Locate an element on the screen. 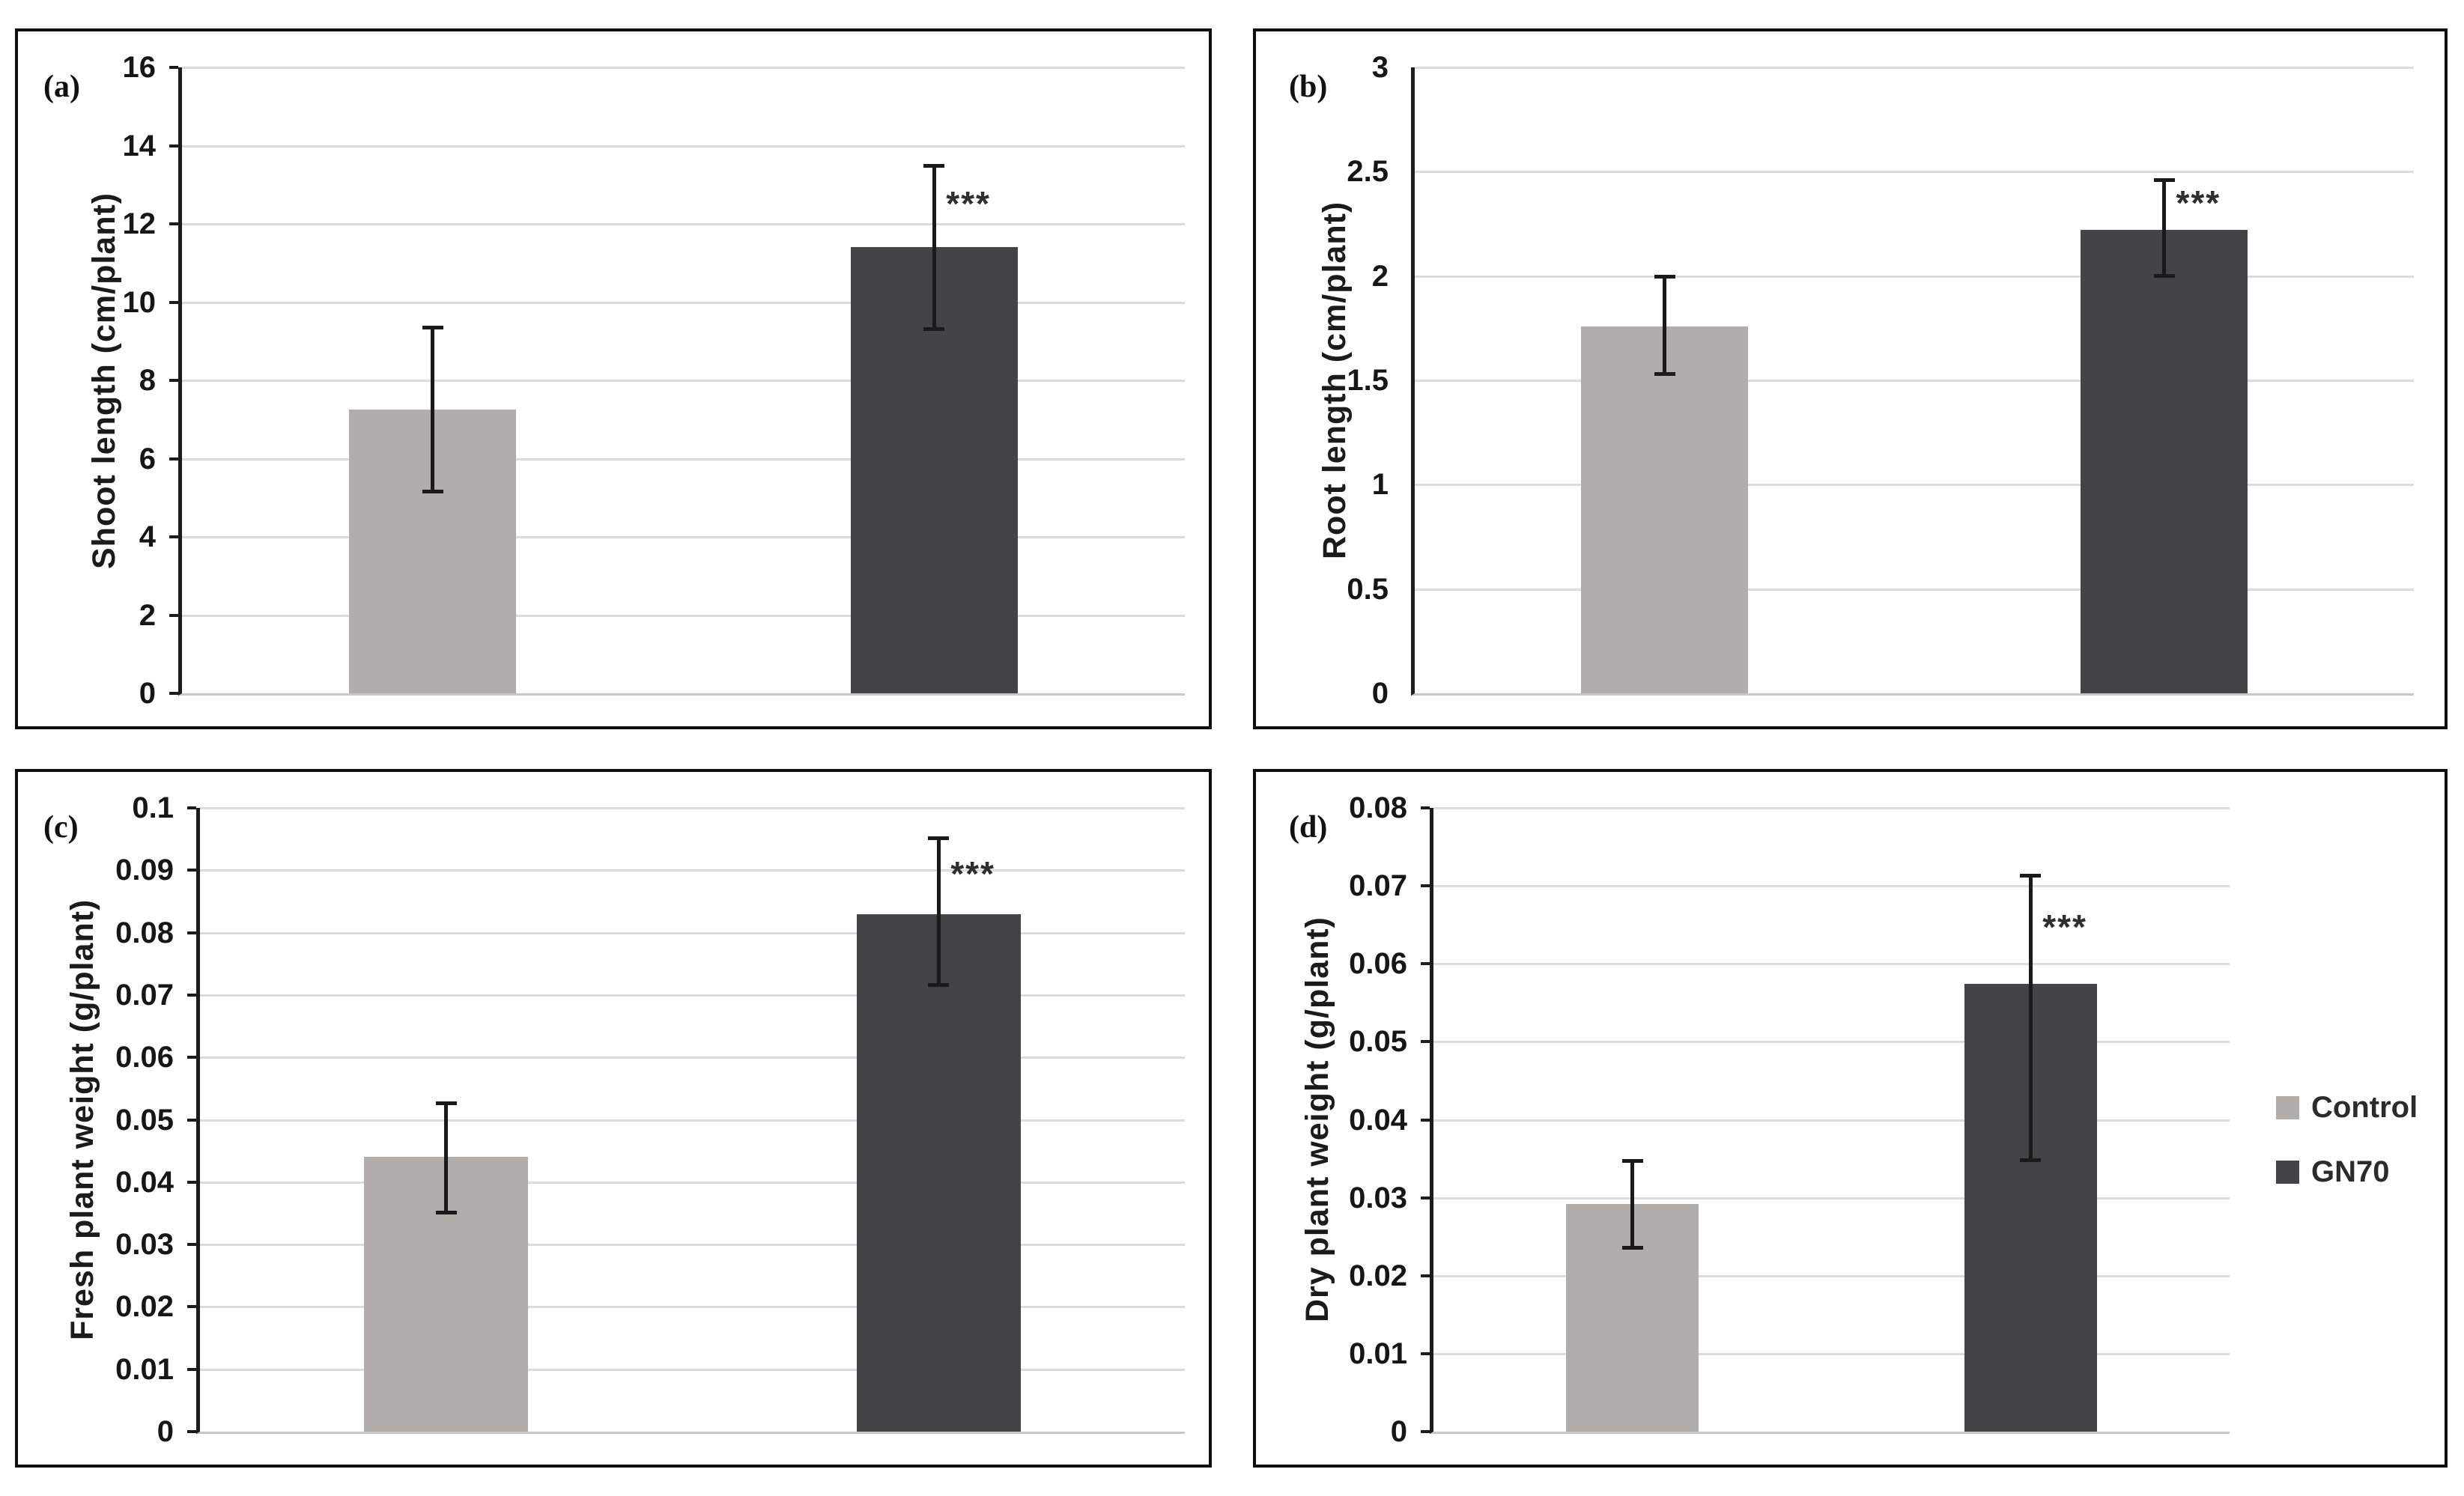 This screenshot has height=1496, width=2464. y-tick-label: 2.5 is located at coordinates (1368, 172).